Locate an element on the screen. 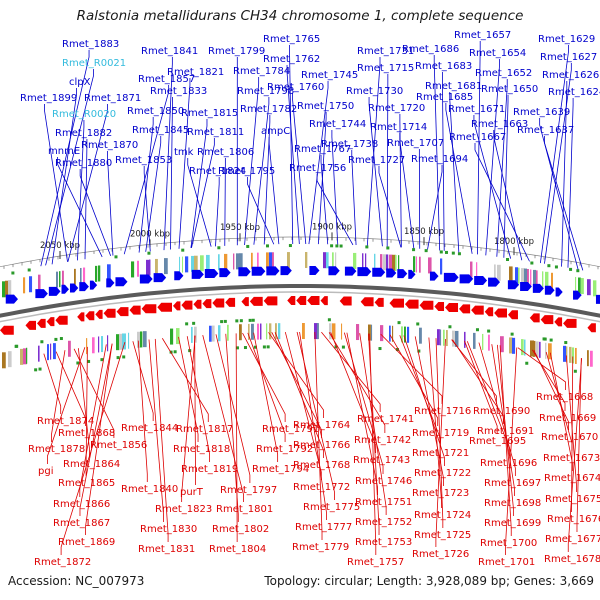  scale-tick-label: 2000 kbp is located at coordinates (150, 234).